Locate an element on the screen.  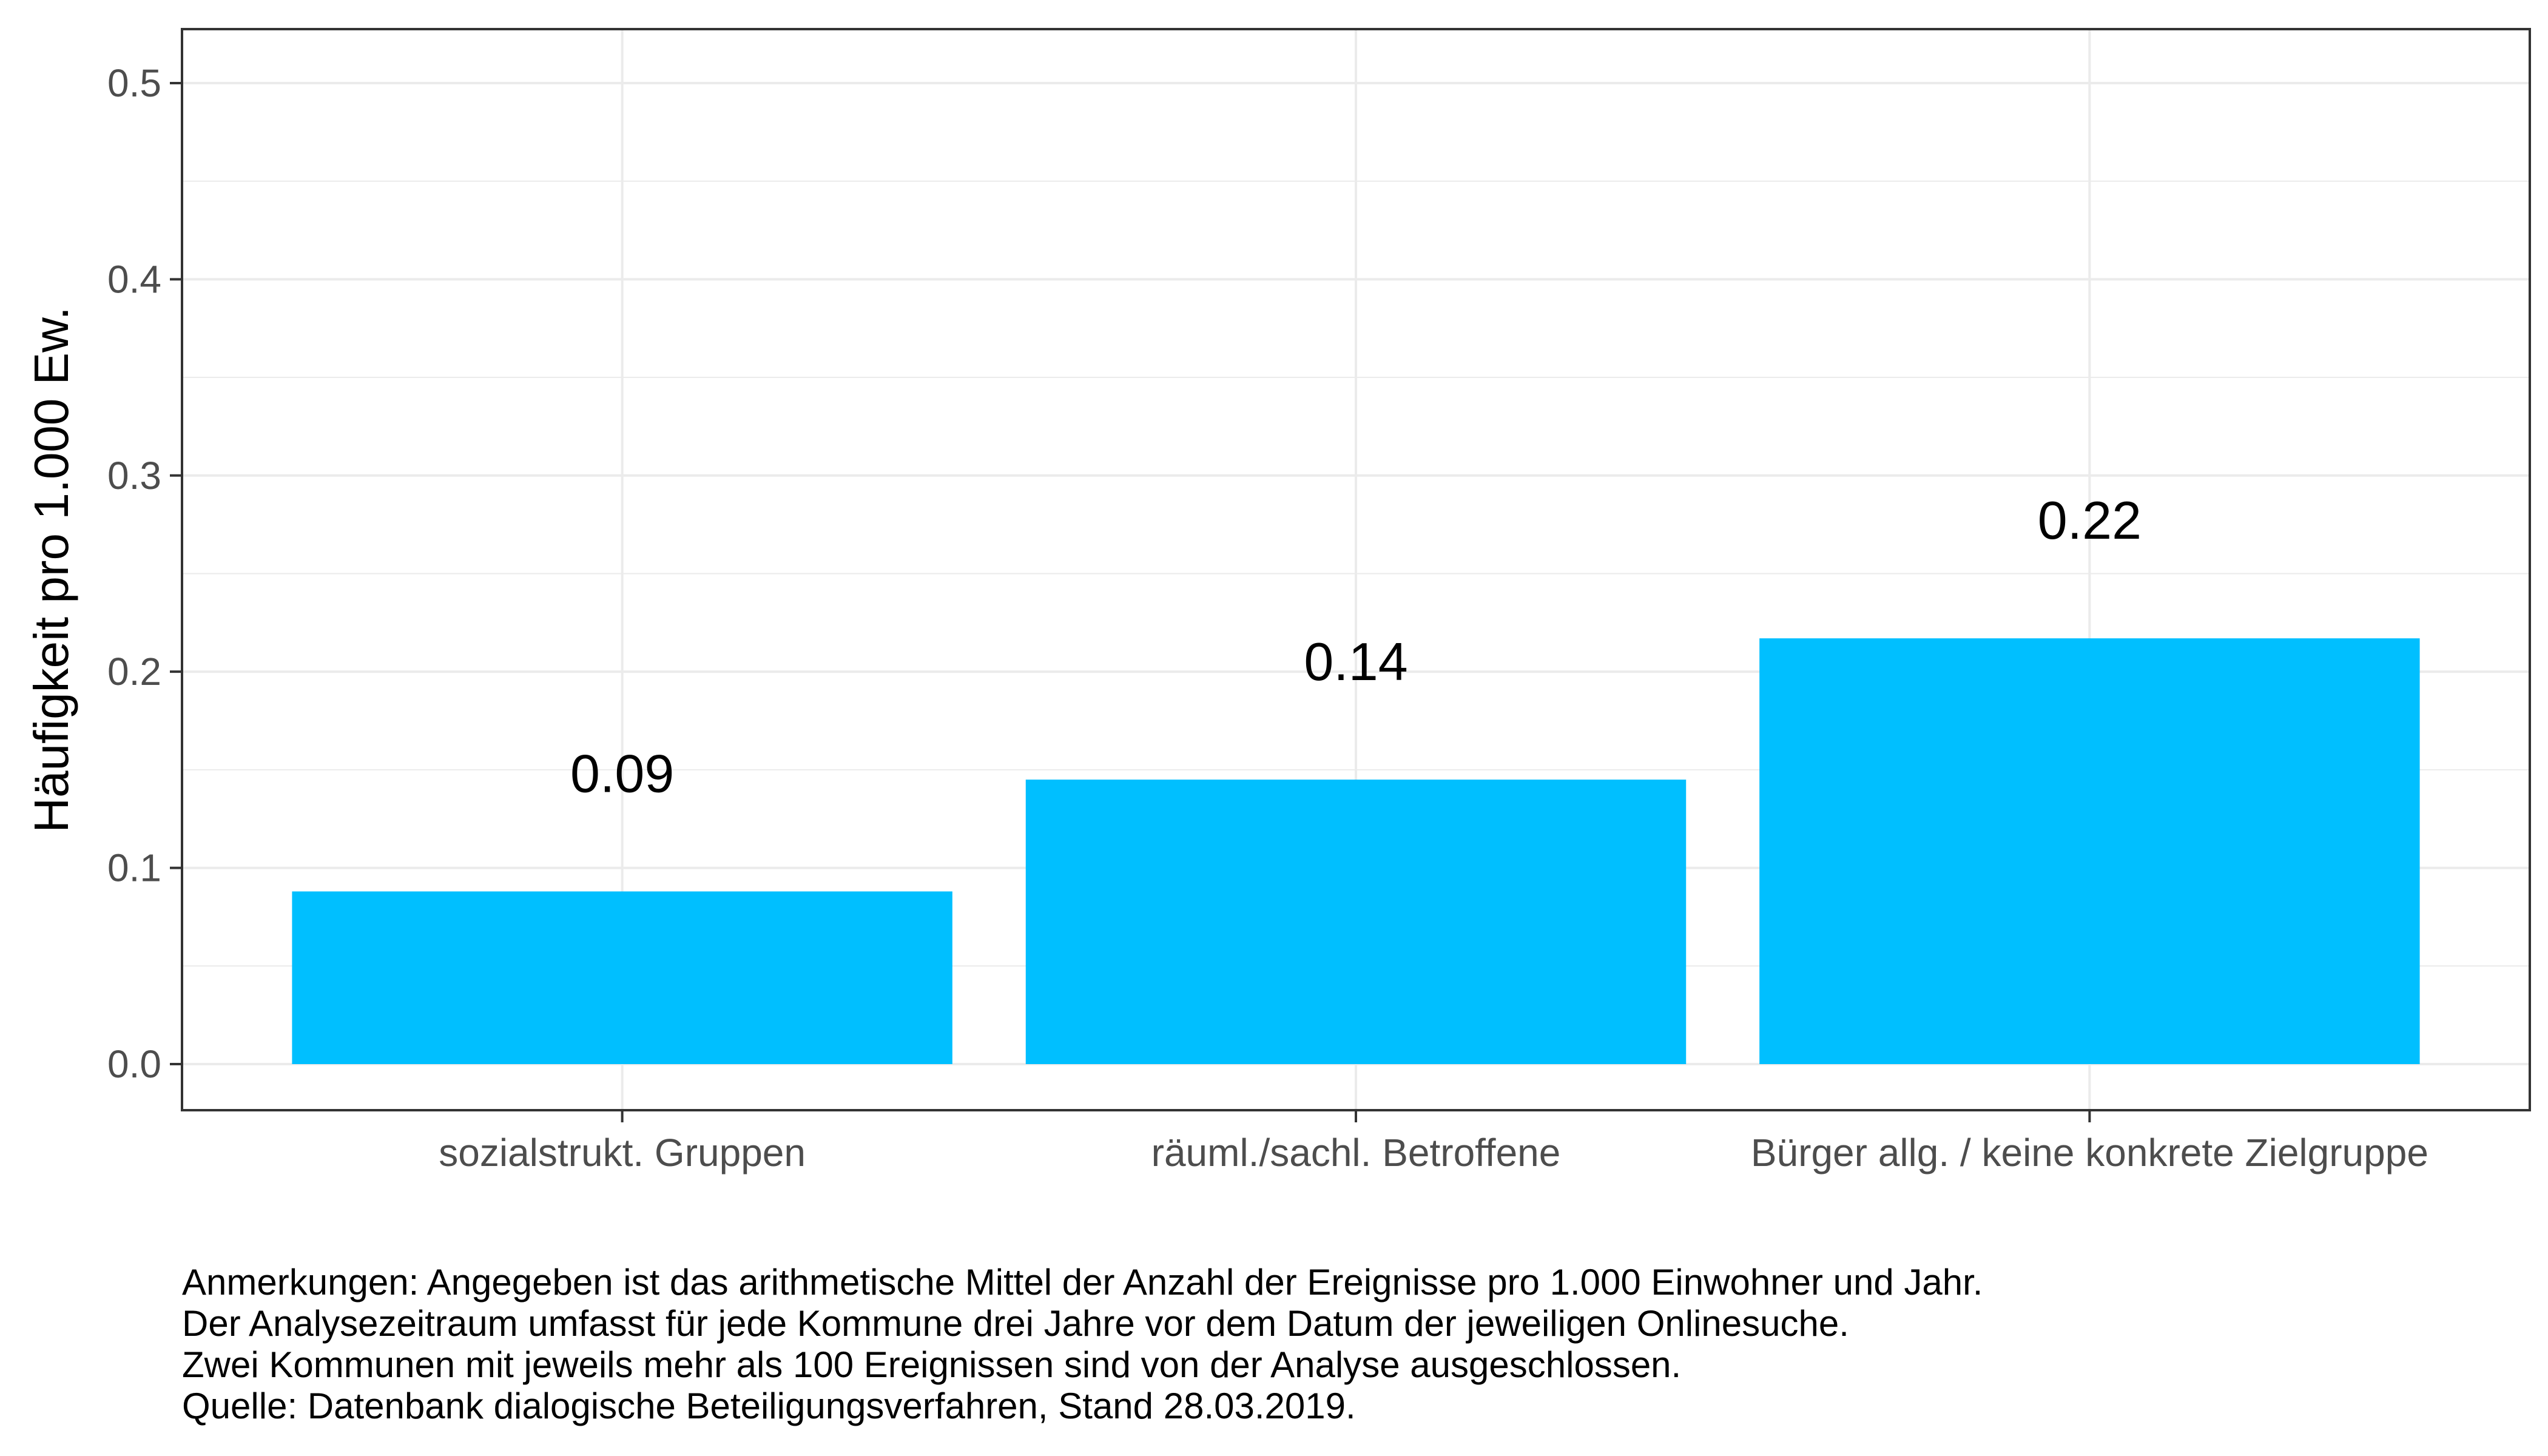
y-axis: 0.0 0.1 0.2 0.3 0.4 0.5 is located at coordinates (144, 573).